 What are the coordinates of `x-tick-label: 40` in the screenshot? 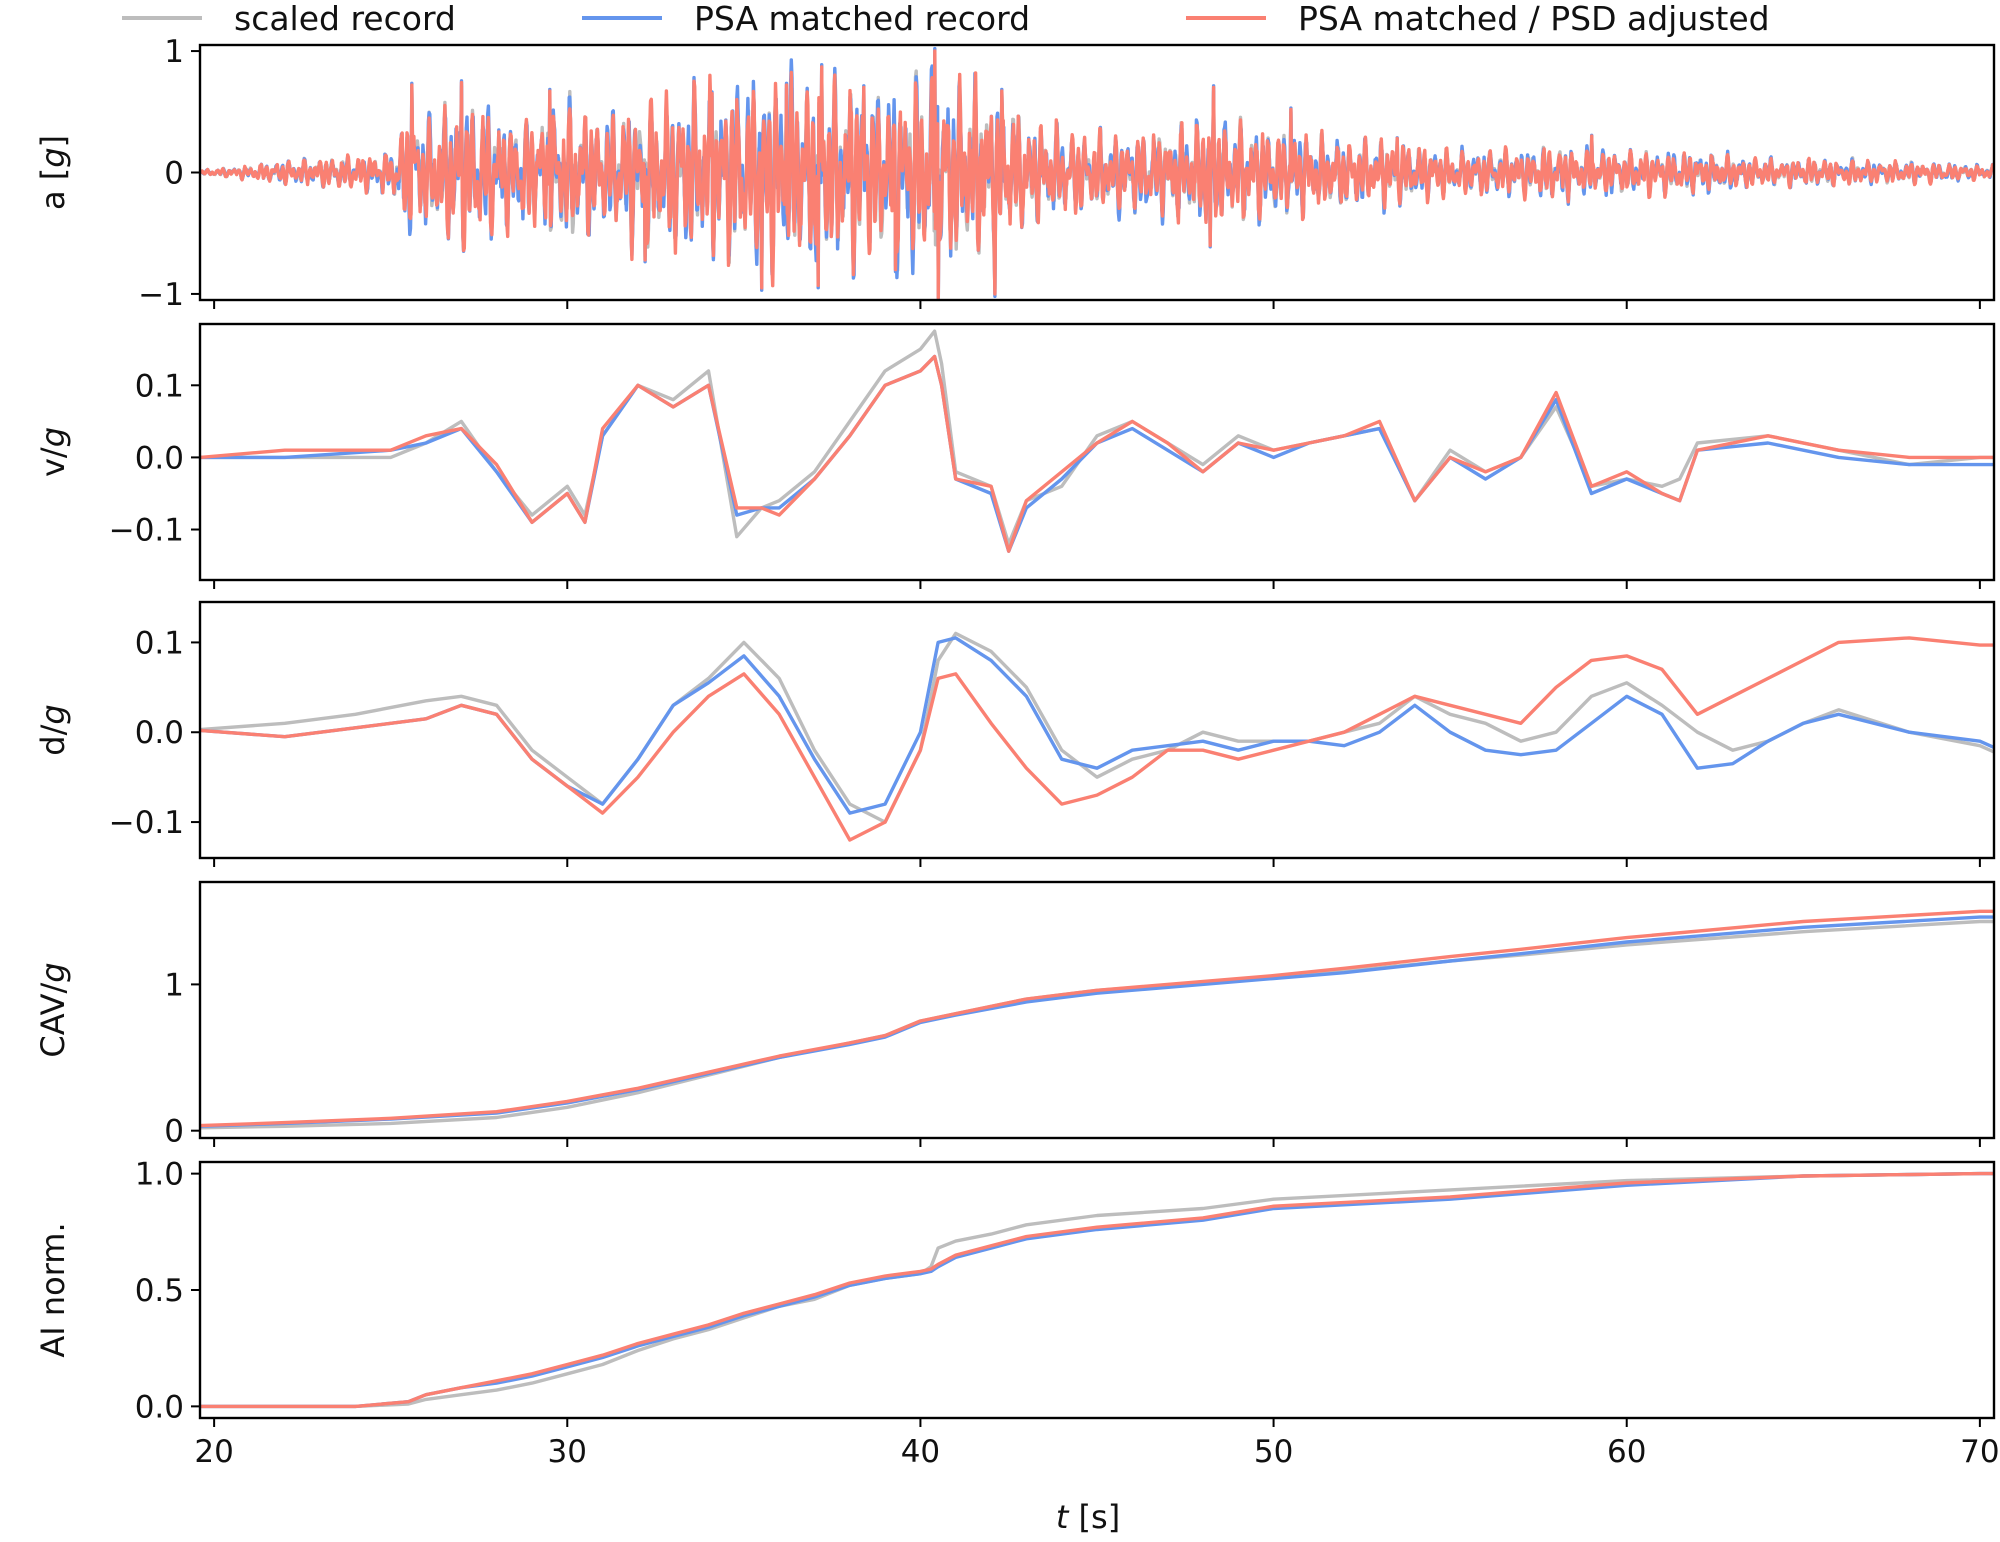 It's located at (920, 1452).